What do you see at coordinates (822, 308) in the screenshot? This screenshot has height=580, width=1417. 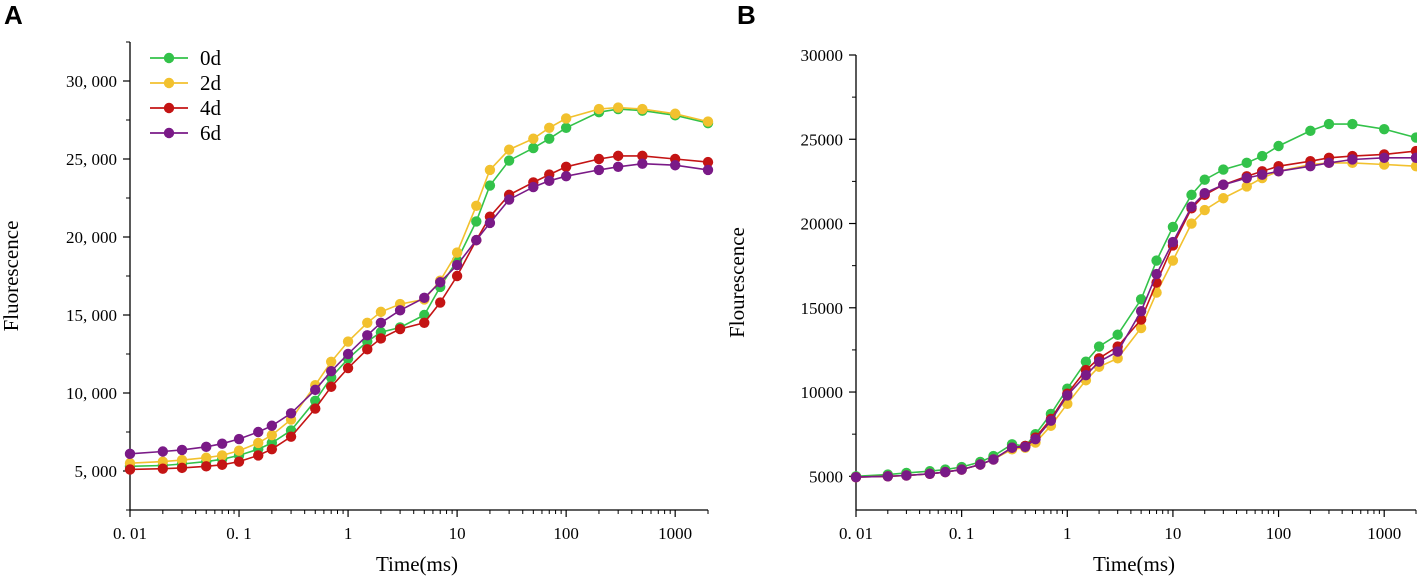 I see `y-tick-label: 15000` at bounding box center [822, 308].